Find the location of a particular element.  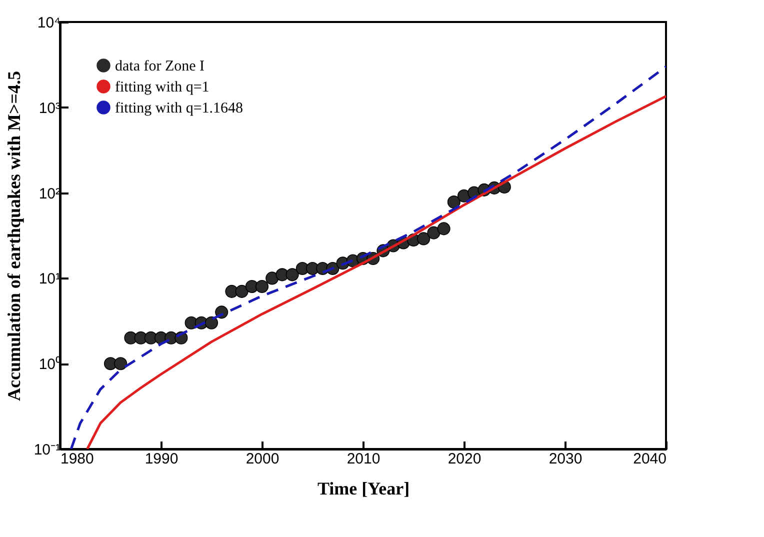

x-tick-label: 2020 is located at coordinates (465, 459).